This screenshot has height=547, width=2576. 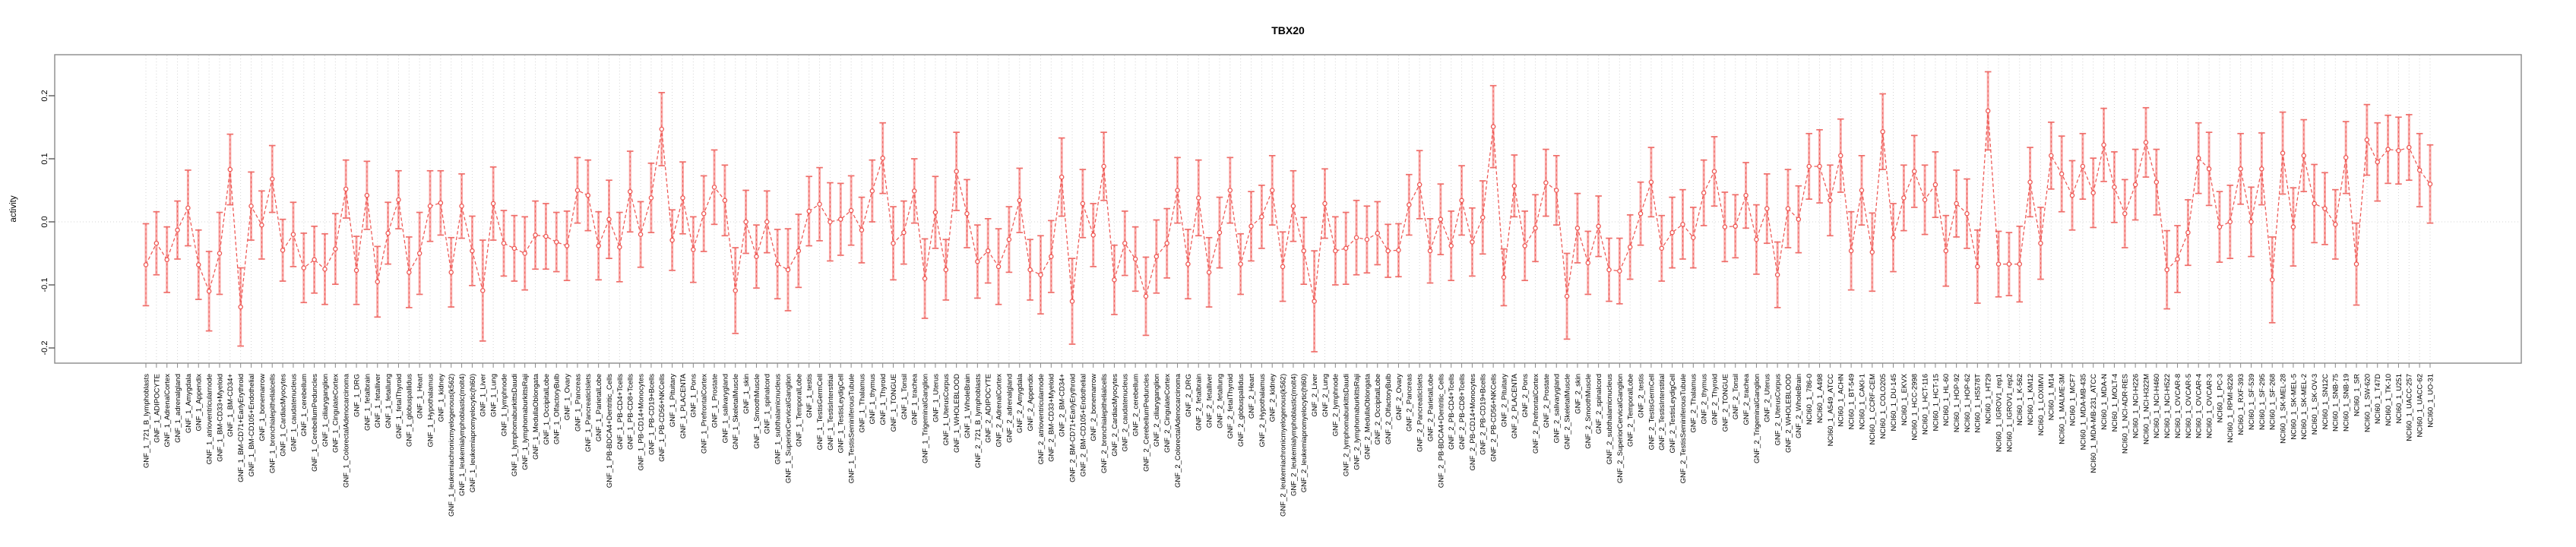 I want to click on x-tick-label: GNF_1_PB-CD14+Monocytes, so click(x=641, y=422).